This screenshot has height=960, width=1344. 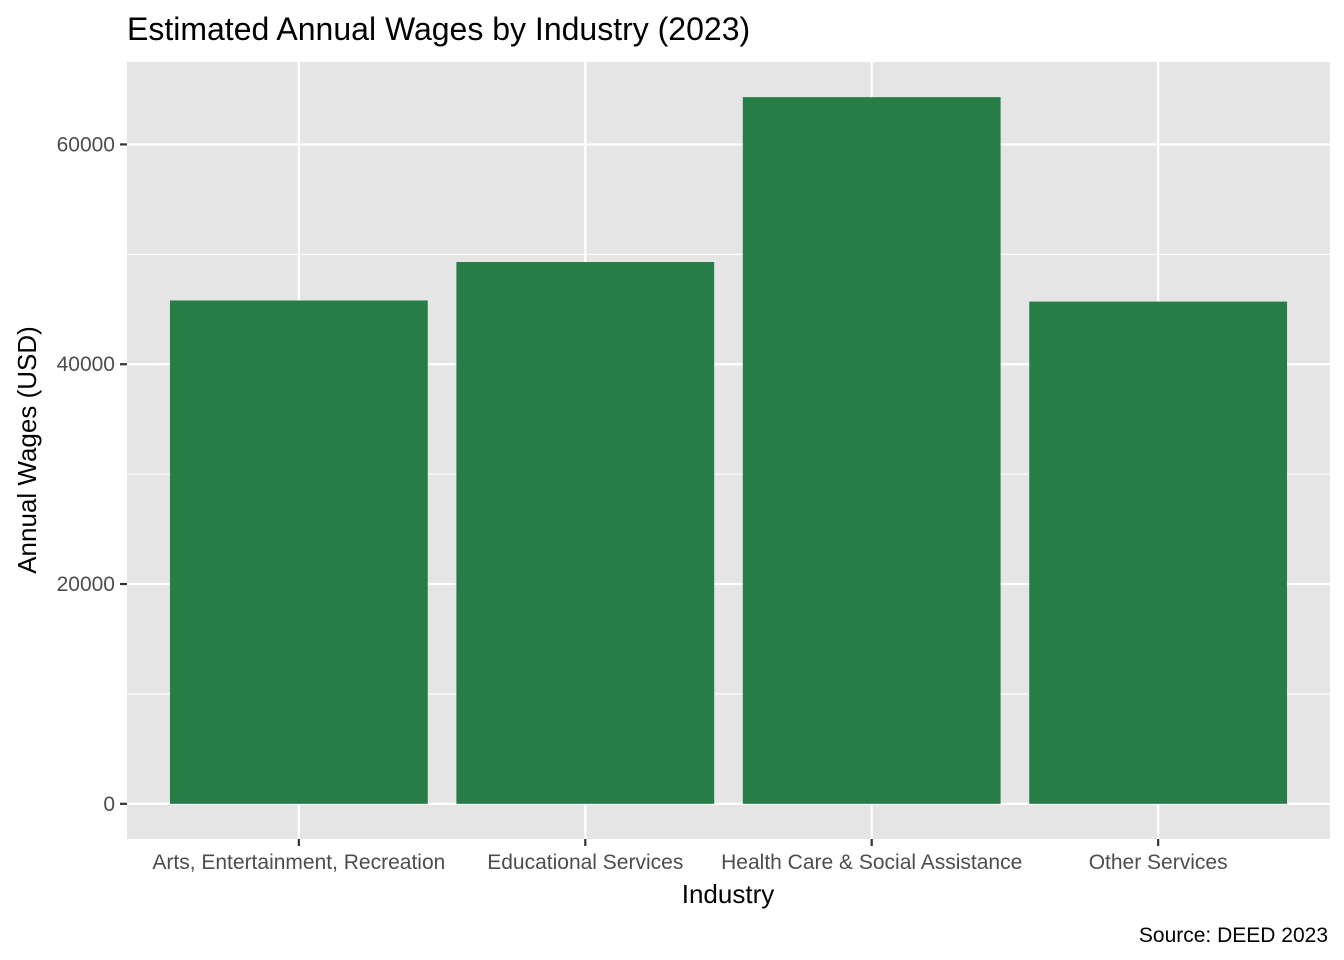 I want to click on y-tick-label: 60000, so click(x=86, y=144).